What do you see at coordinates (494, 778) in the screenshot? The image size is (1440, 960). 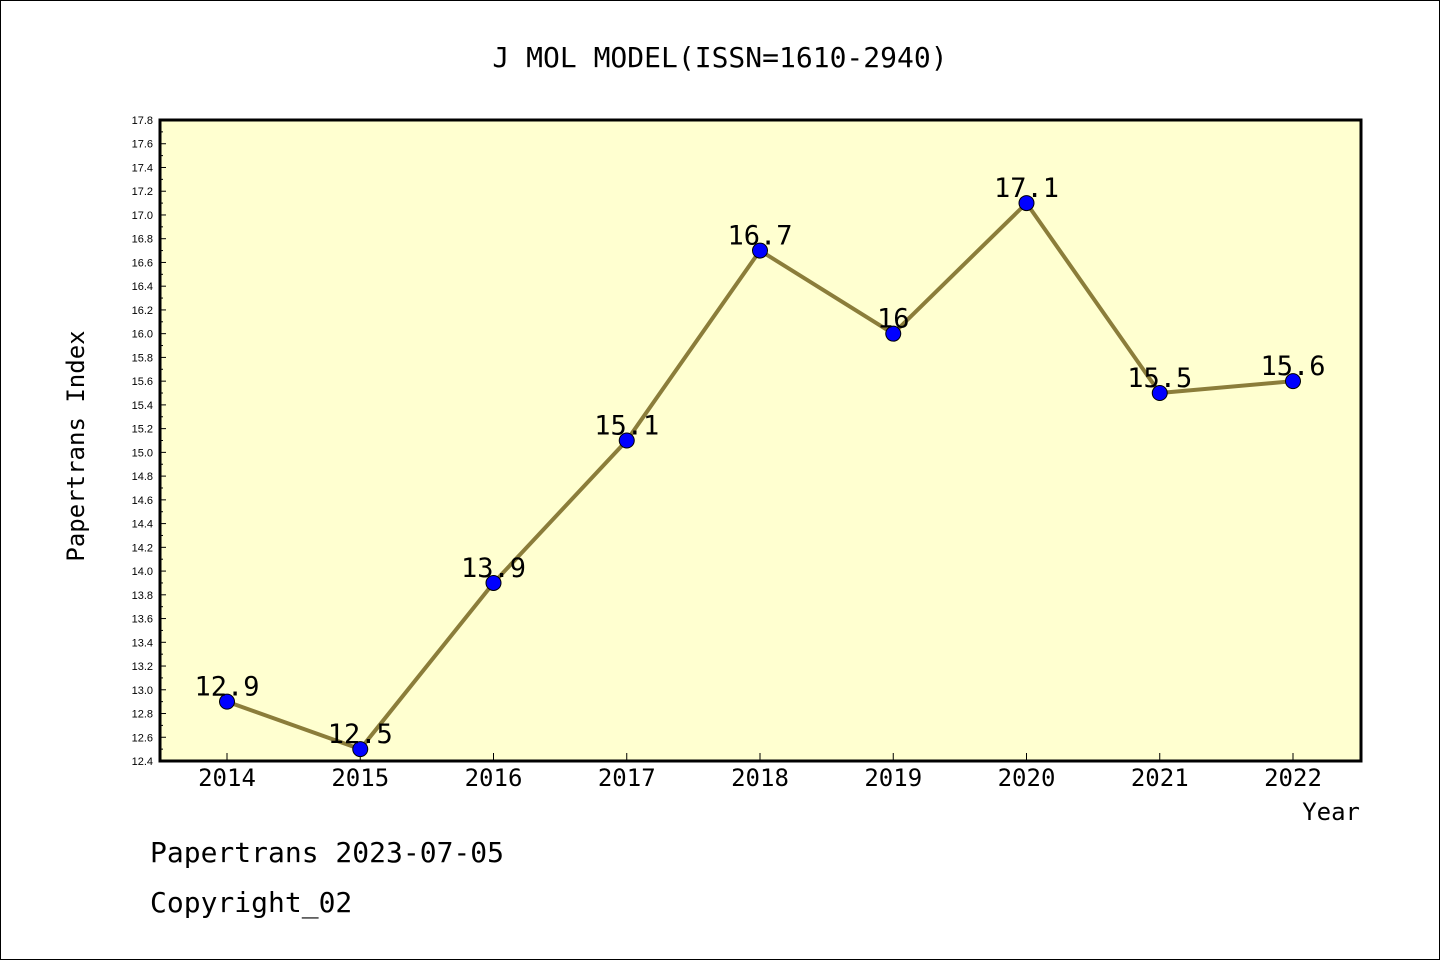 I see `x-tick-label: 2016` at bounding box center [494, 778].